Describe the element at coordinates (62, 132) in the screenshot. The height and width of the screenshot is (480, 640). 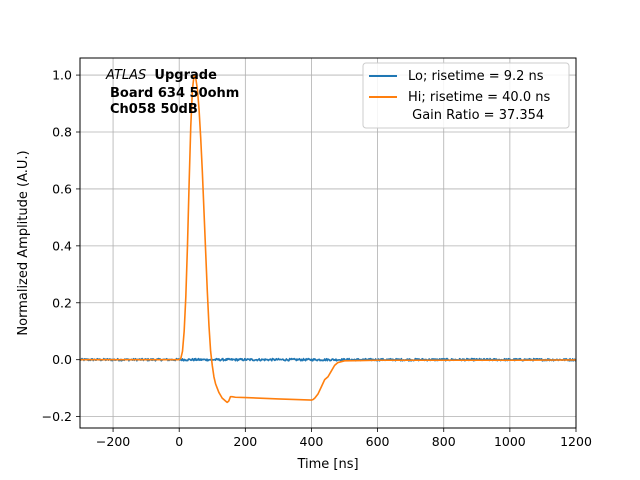
I see `y-tick-label: 0.8` at that location.